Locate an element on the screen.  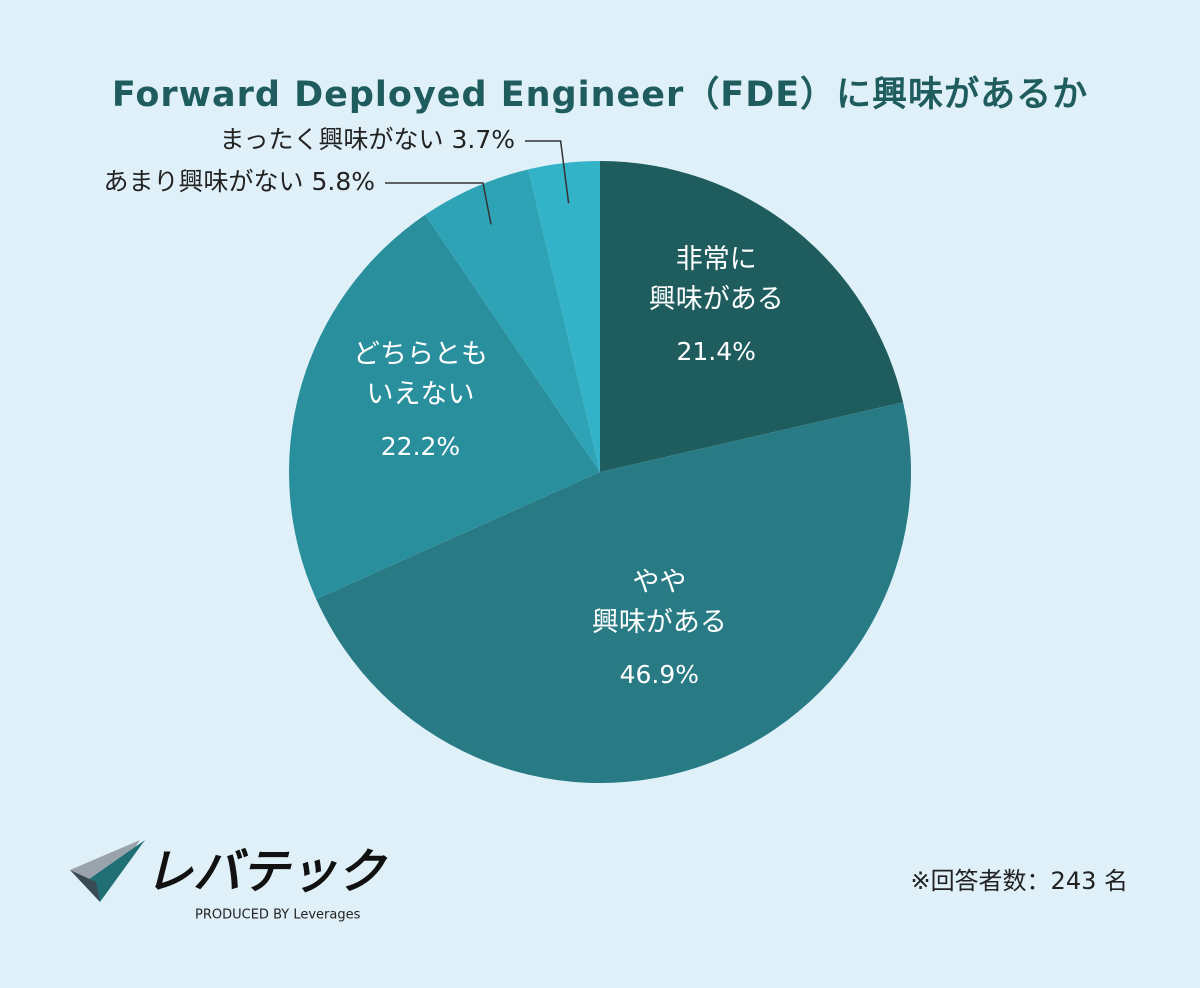
value-label: 46.9% is located at coordinates (659, 674).